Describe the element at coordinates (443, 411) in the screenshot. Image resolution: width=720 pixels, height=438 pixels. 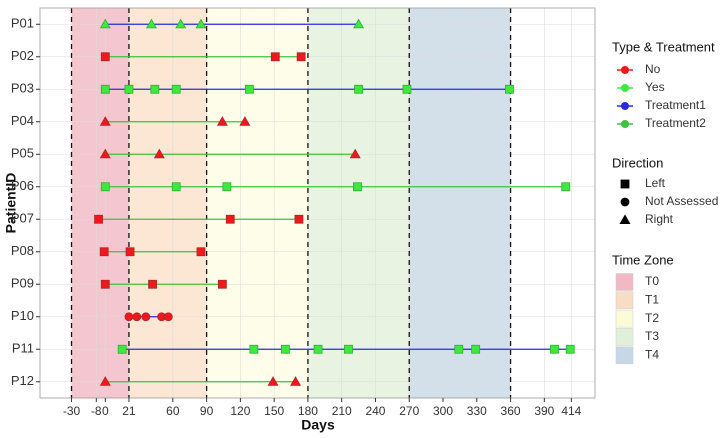
I see `x-tick-label: 300` at that location.